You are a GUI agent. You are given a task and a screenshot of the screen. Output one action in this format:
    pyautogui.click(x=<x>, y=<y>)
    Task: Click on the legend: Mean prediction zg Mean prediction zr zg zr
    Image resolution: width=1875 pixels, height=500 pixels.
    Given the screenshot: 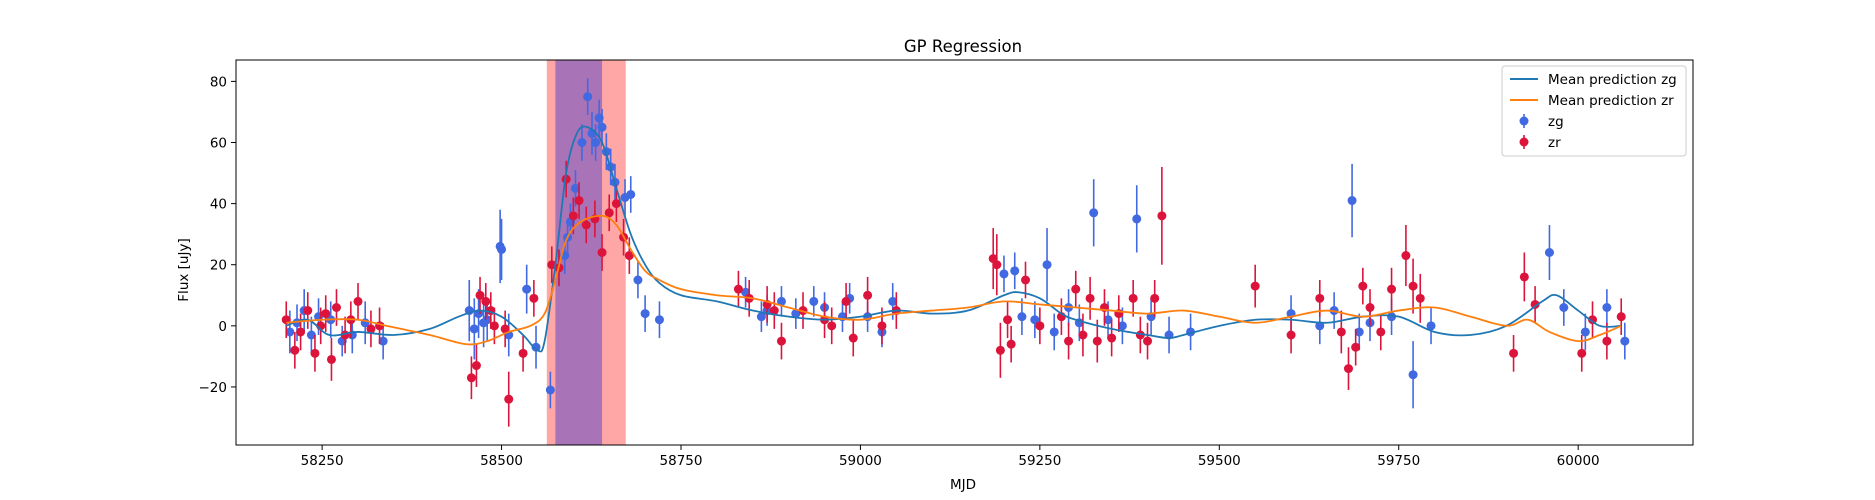 What is the action you would take?
    pyautogui.click(x=1594, y=111)
    